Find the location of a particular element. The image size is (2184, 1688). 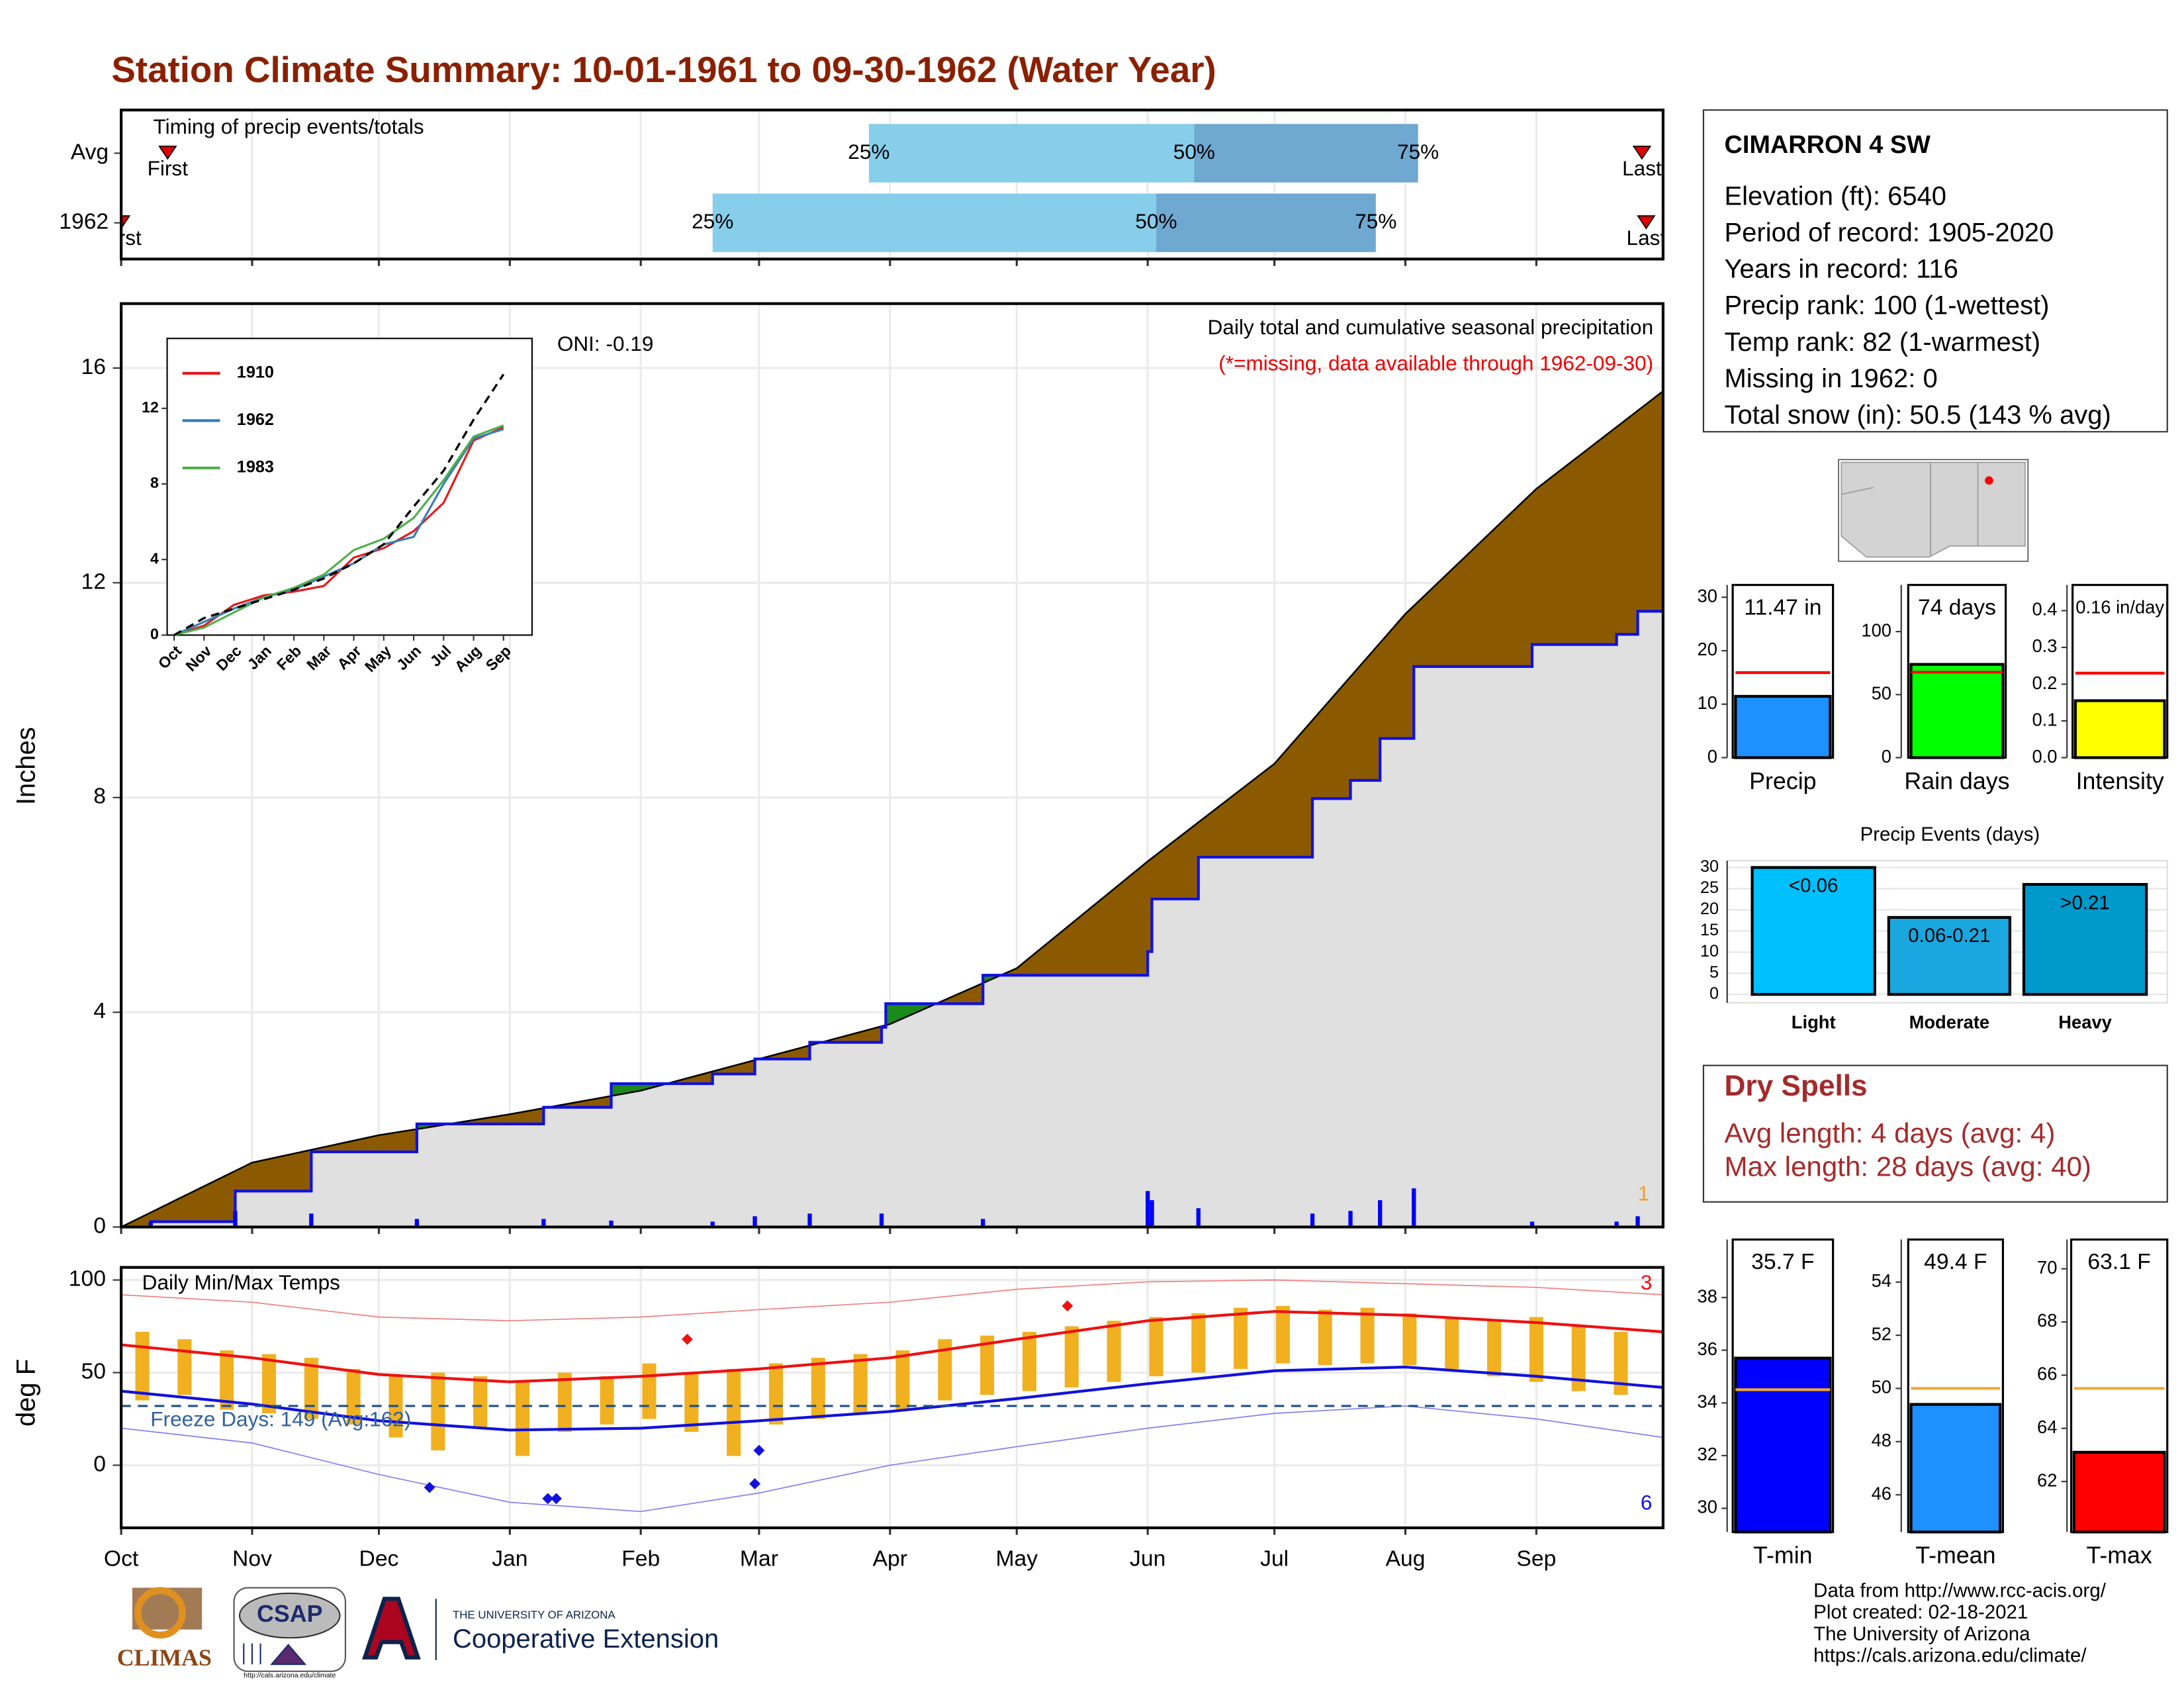

event-marker is located at coordinates (1646, 222).